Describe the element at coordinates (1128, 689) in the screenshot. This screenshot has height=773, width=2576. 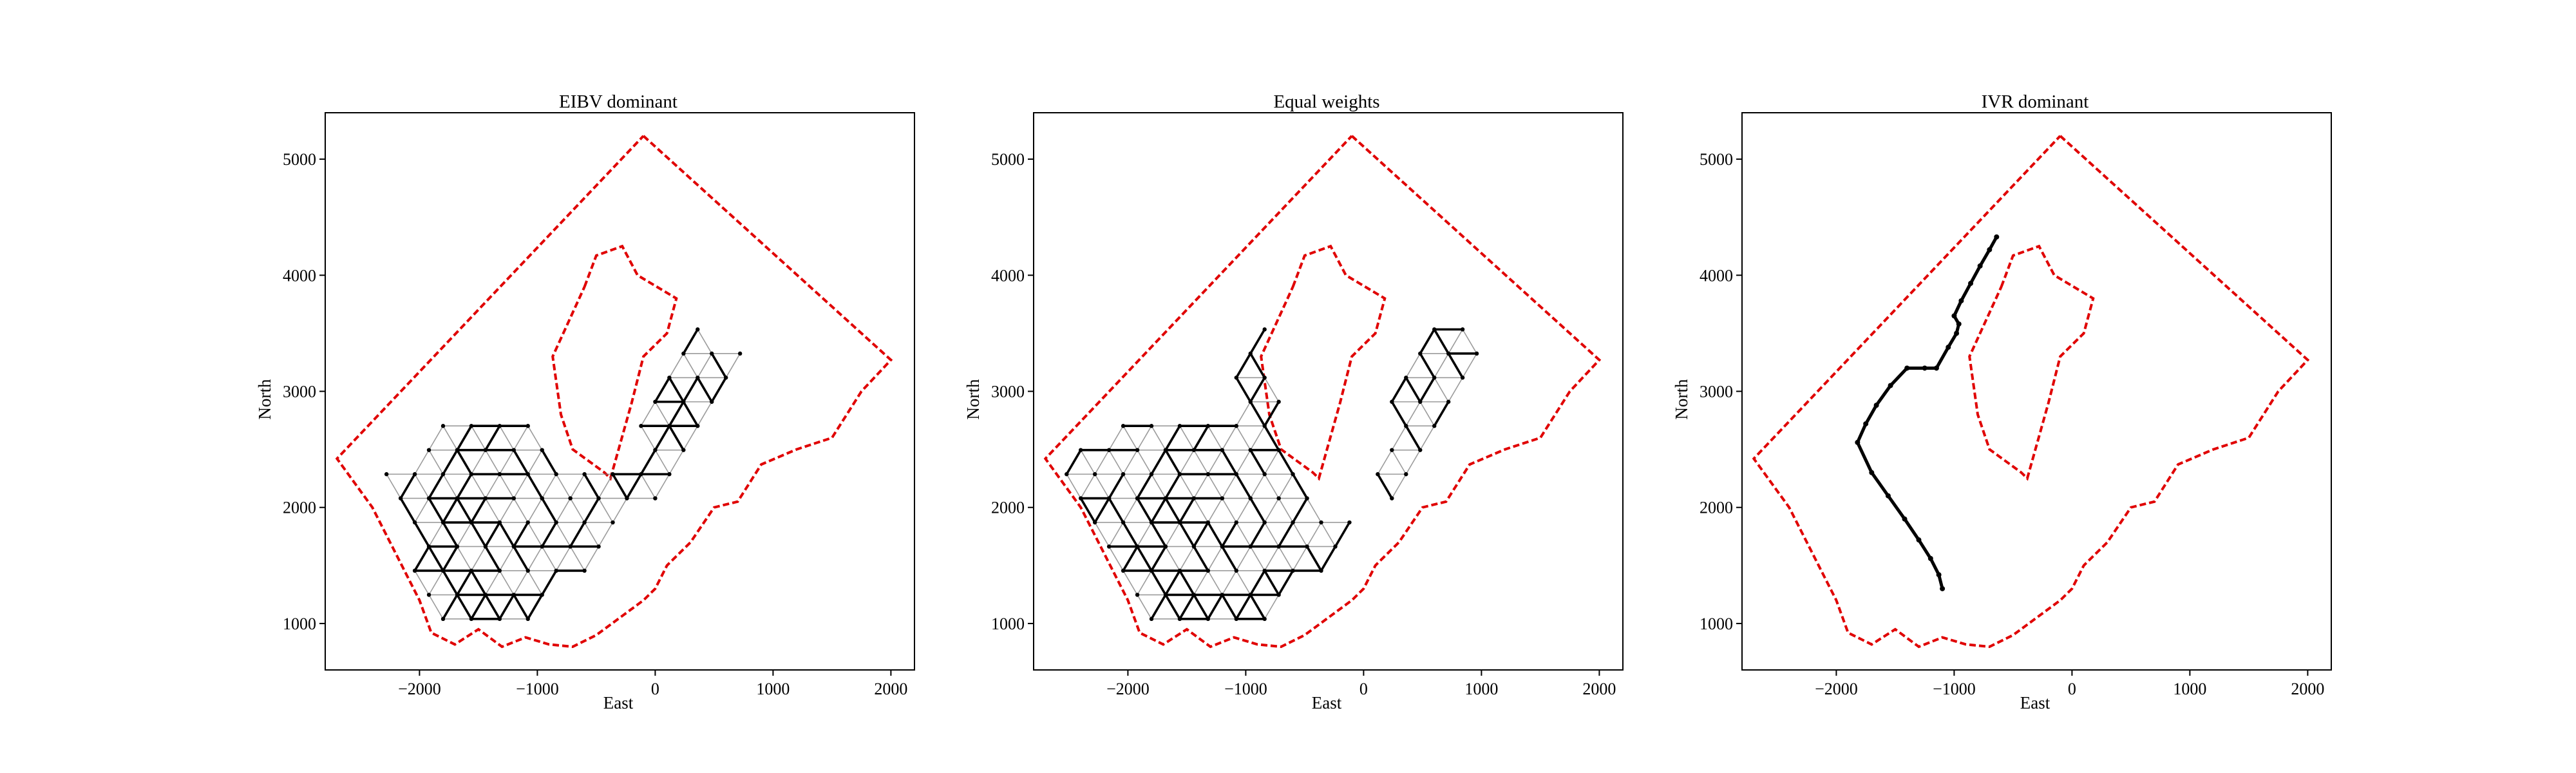
I see `x-tick-label: −2000` at that location.